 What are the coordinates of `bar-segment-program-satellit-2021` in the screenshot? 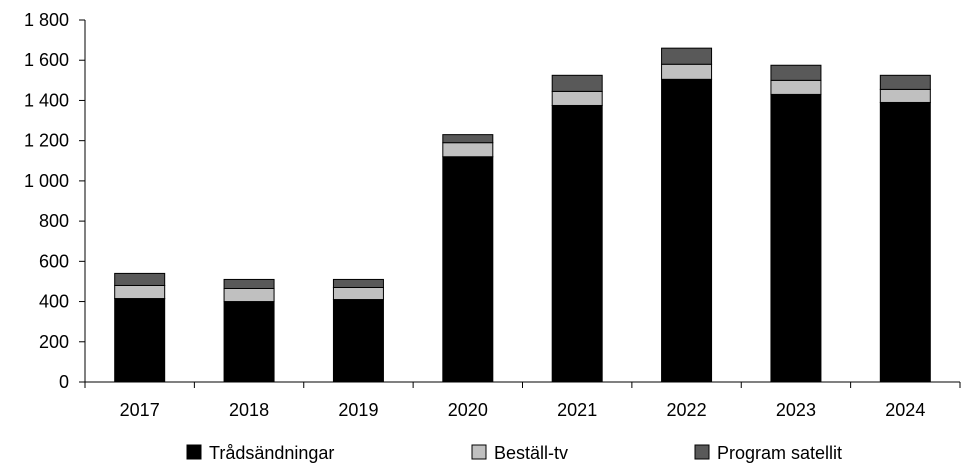 It's located at (577, 83).